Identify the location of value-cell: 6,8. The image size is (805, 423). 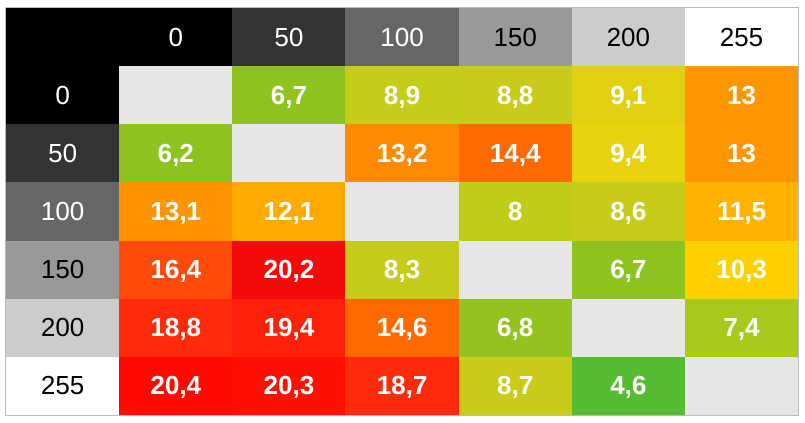
(515, 327).